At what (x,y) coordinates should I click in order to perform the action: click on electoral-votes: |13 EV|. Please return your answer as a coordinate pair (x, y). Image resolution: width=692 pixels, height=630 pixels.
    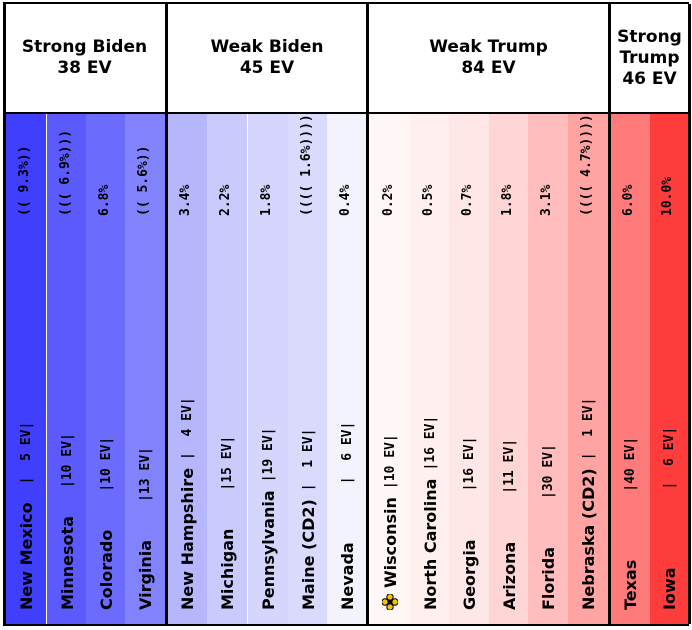
    Looking at the image, I should click on (145, 474).